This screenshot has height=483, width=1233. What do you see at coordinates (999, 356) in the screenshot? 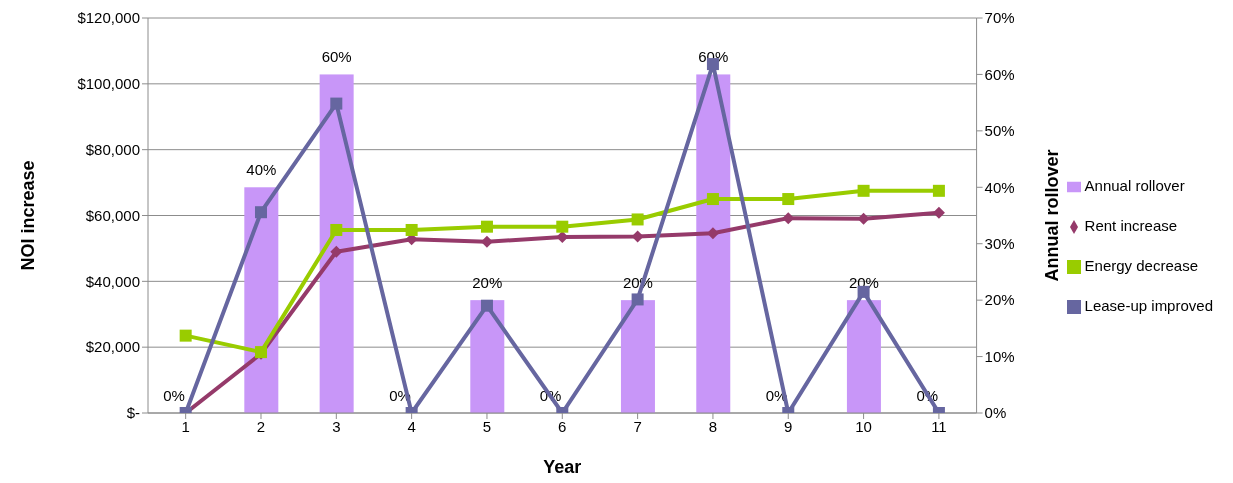
I see `y2-tick-label: 10%` at bounding box center [999, 356].